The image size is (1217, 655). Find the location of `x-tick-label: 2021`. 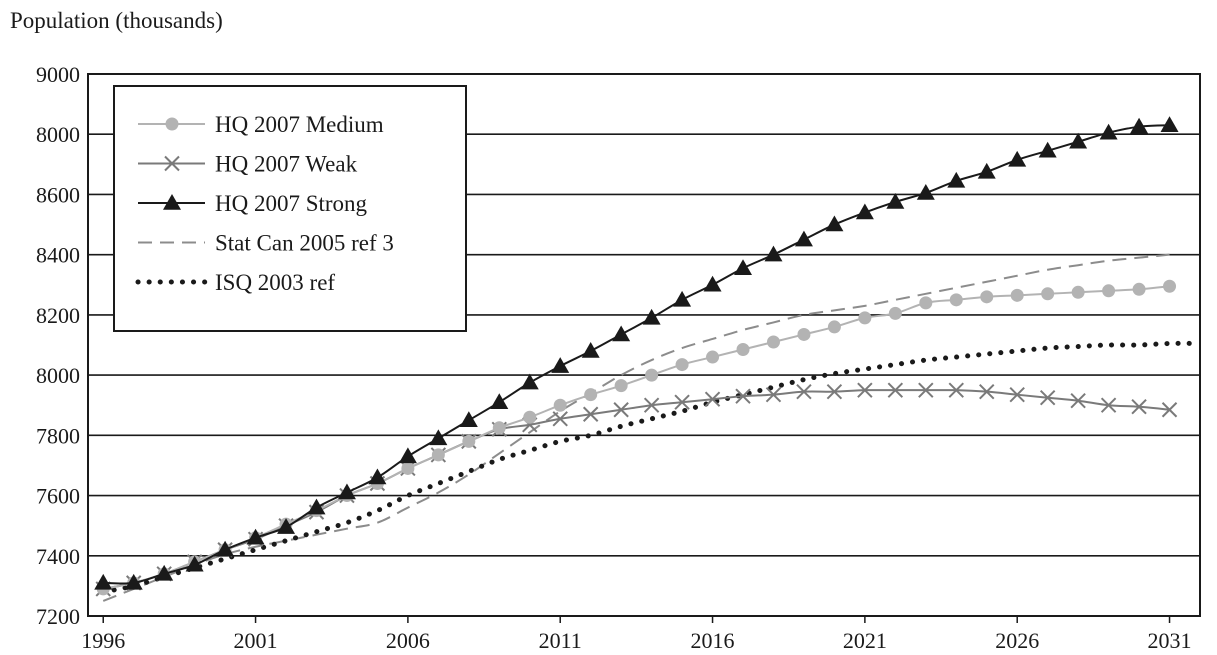

x-tick-label: 2021 is located at coordinates (865, 640).